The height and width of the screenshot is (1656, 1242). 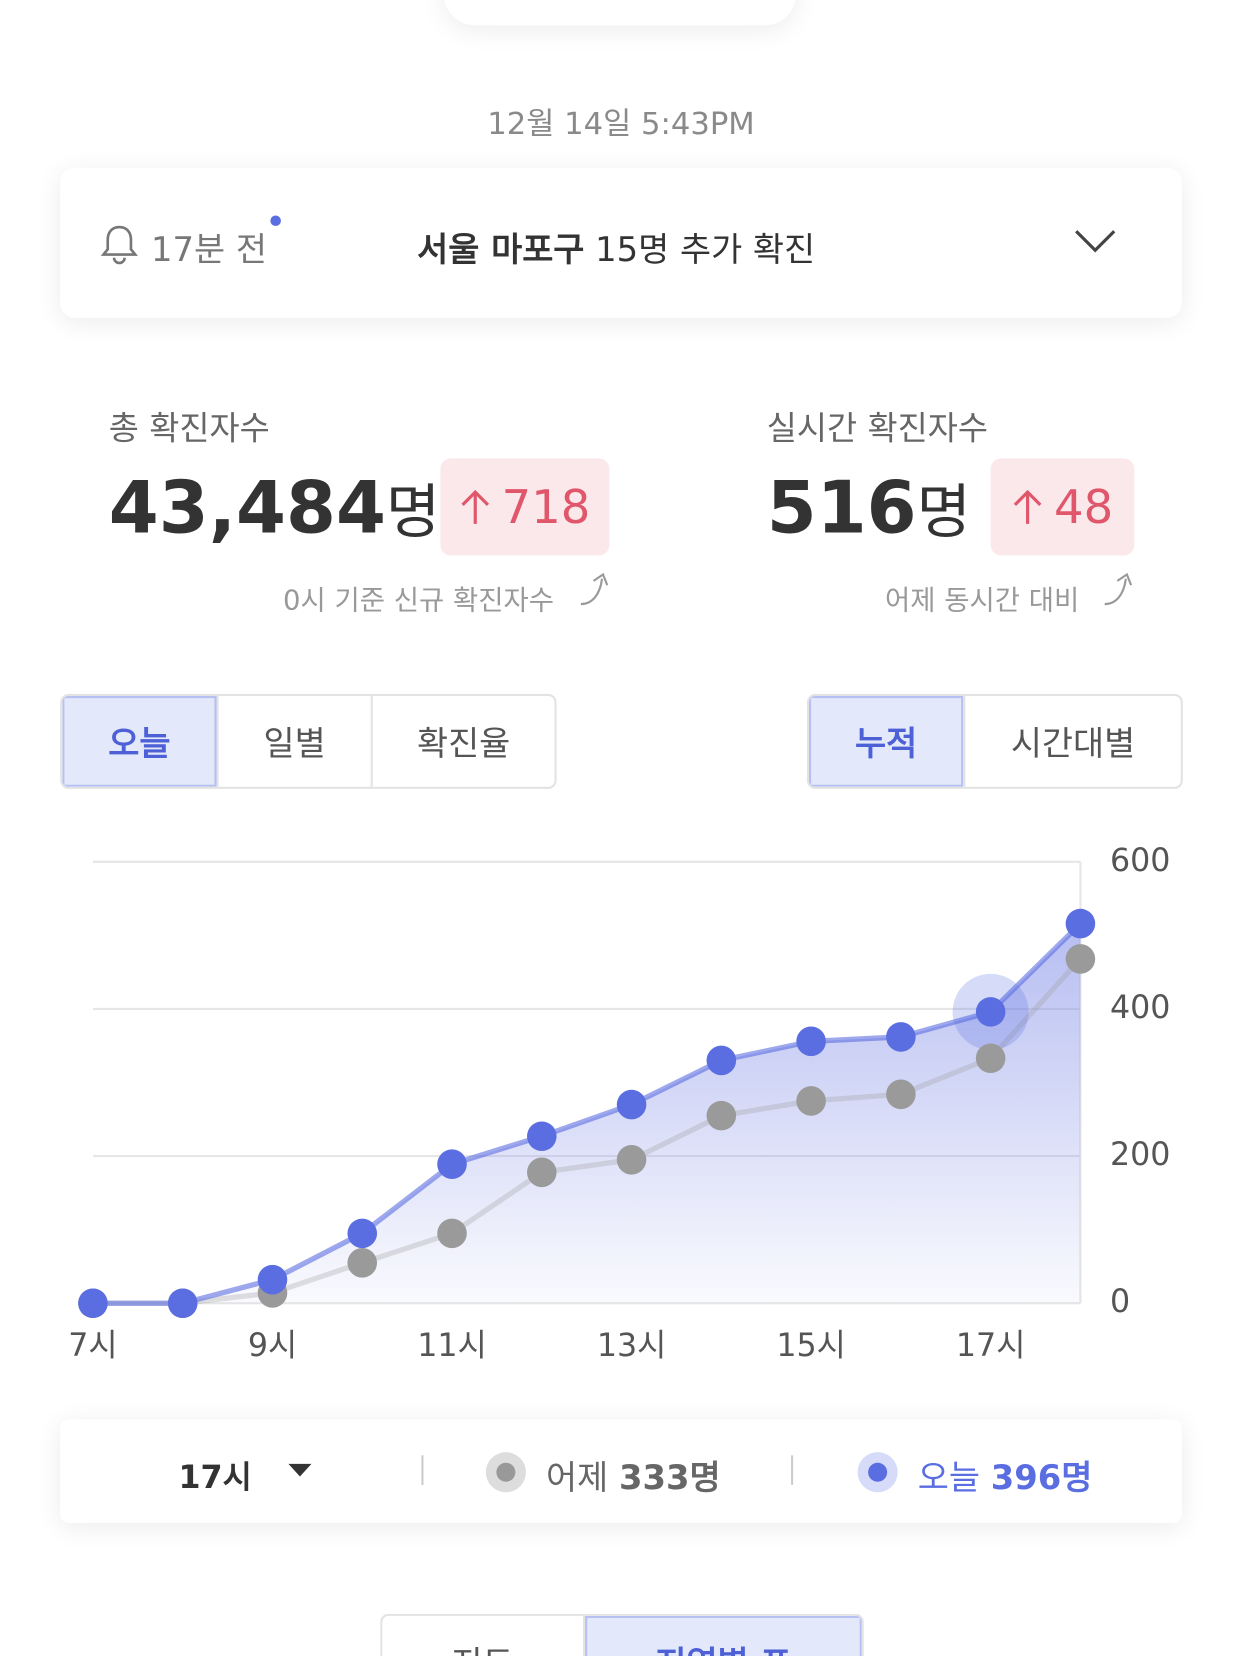 What do you see at coordinates (1140, 1008) in the screenshot?
I see `y-tick-label: 400` at bounding box center [1140, 1008].